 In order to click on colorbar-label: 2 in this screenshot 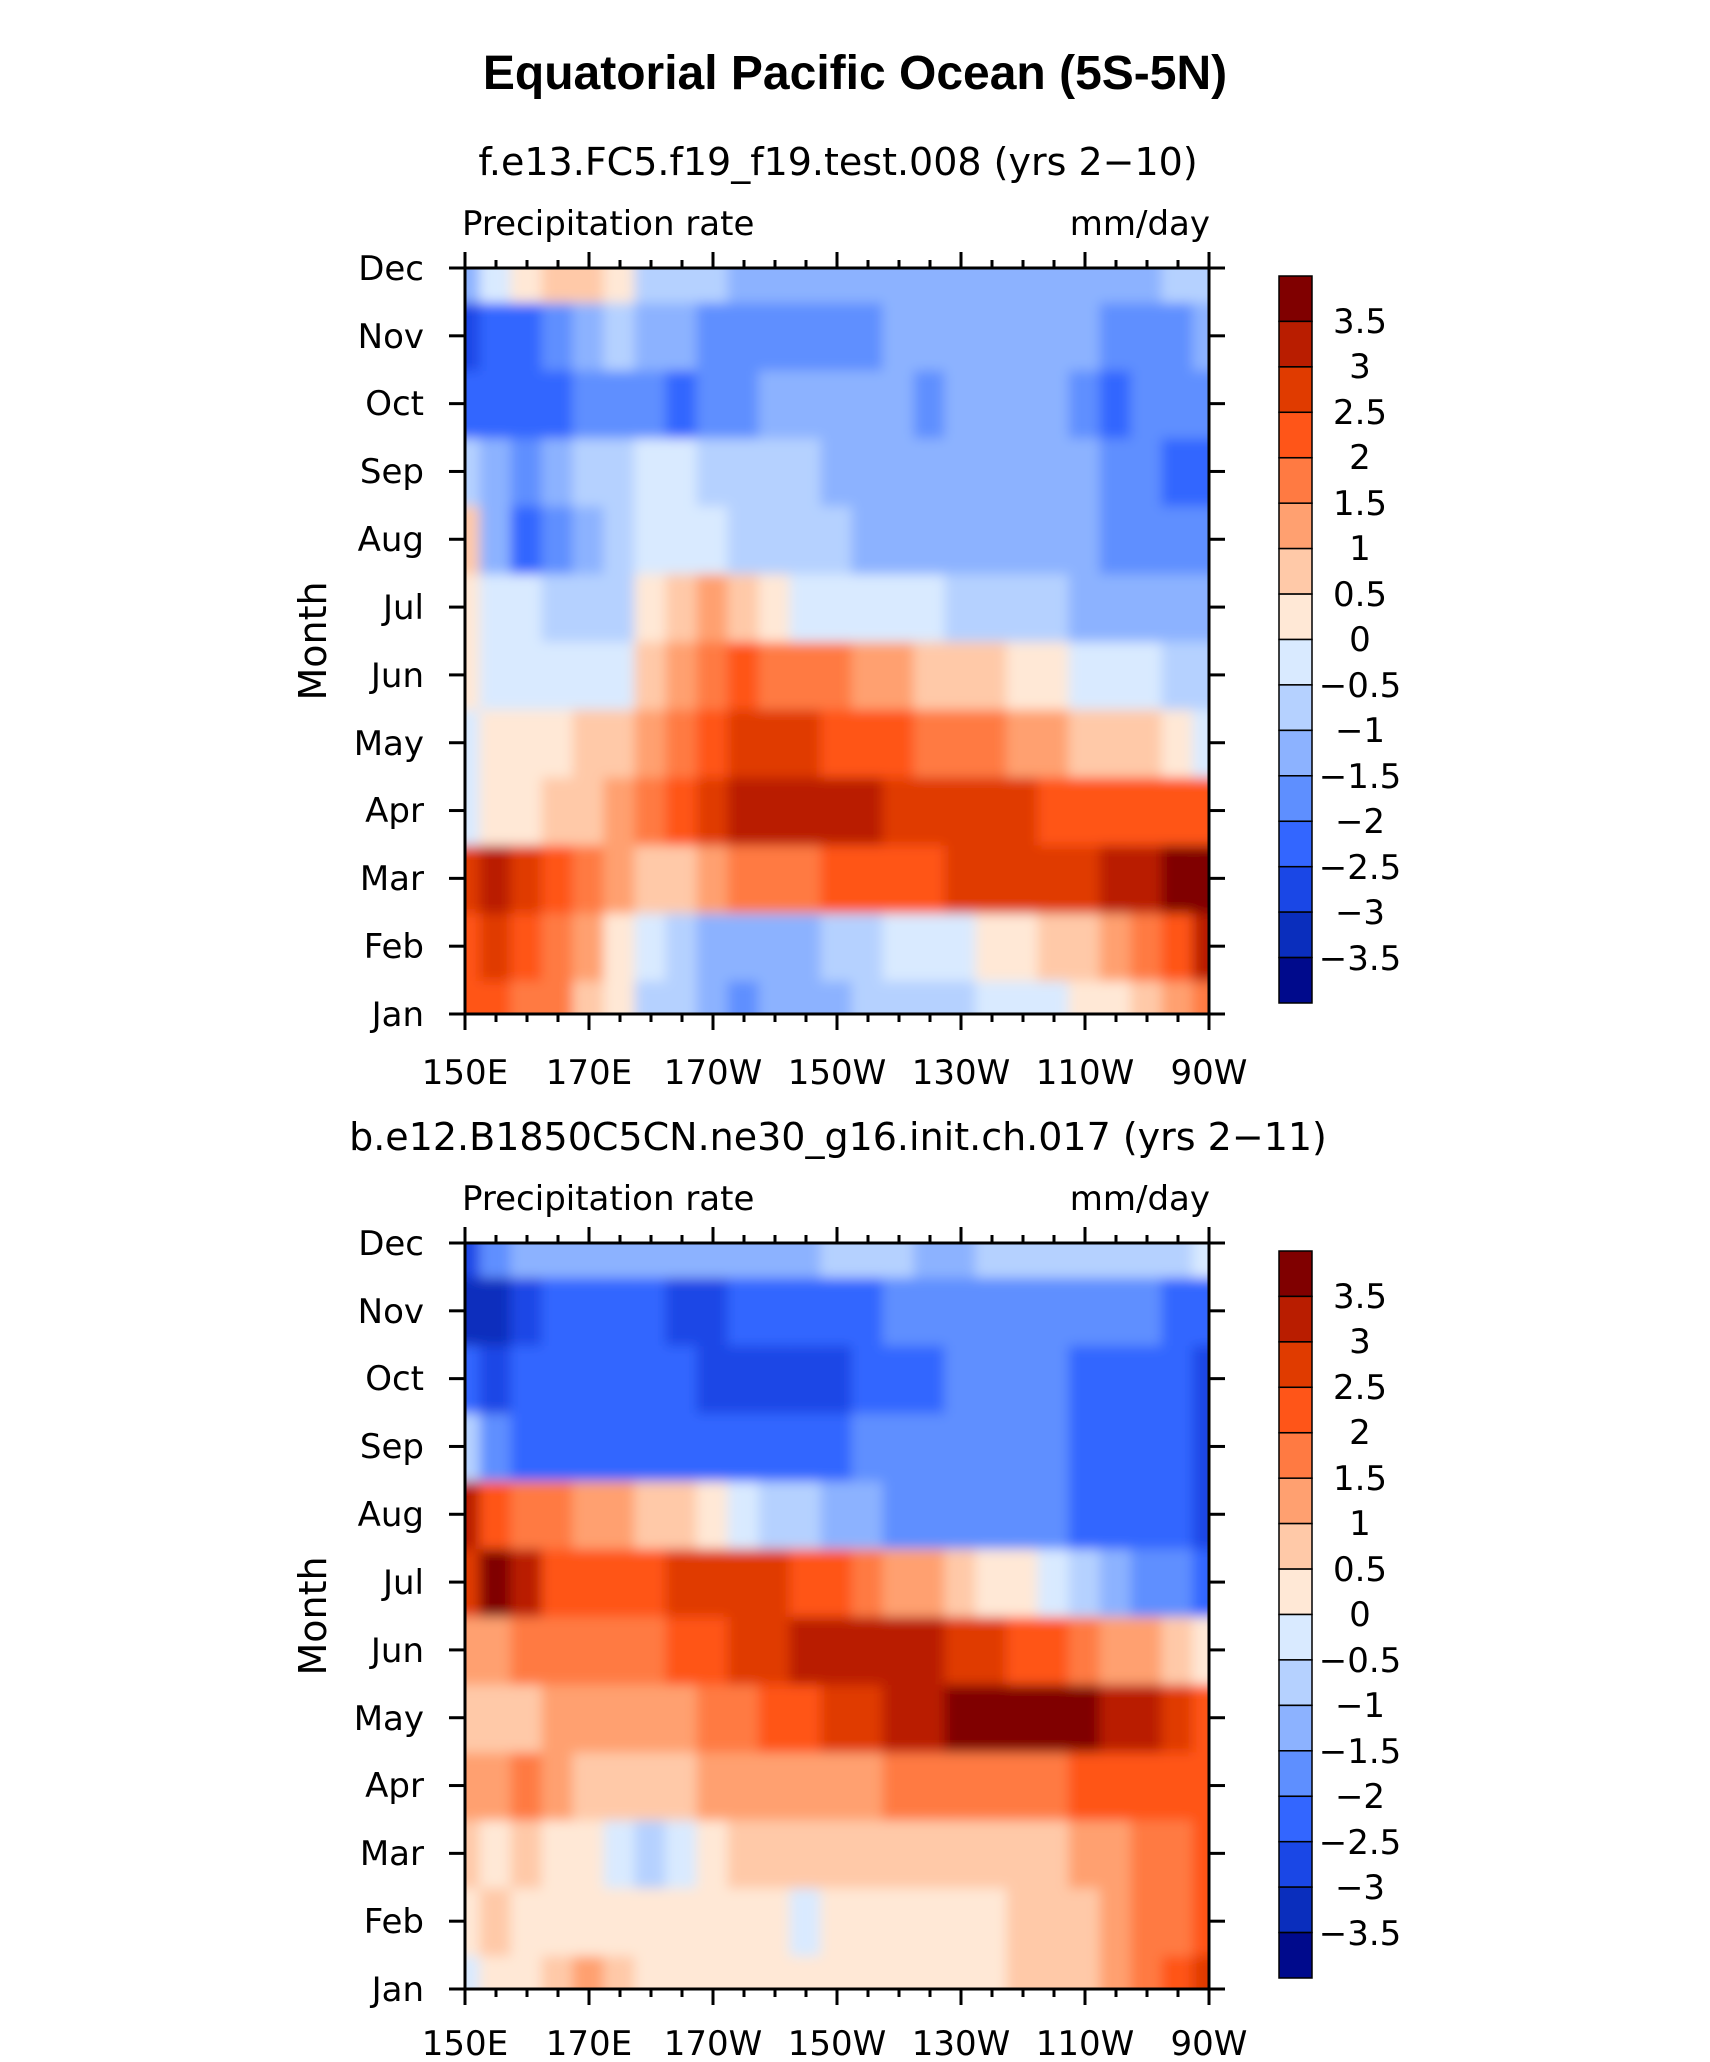, I will do `click(1360, 458)`.